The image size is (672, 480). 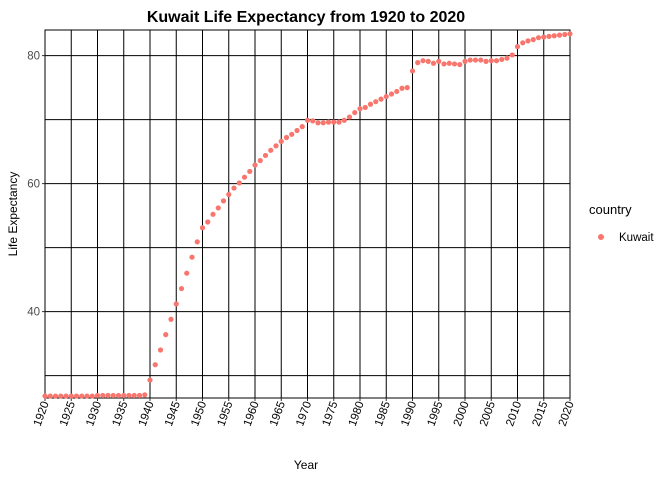 What do you see at coordinates (124, 395) in the screenshot?
I see `data-point-1935` at bounding box center [124, 395].